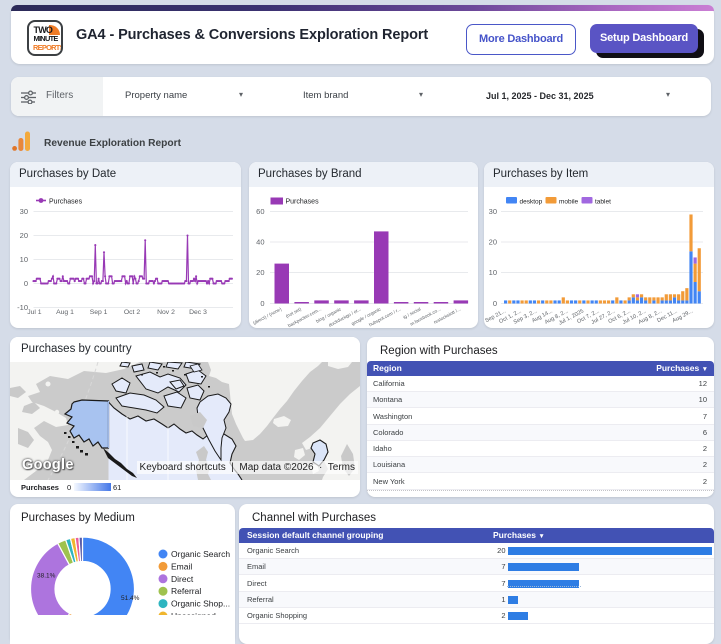 The height and width of the screenshot is (644, 721). Describe the element at coordinates (531, 202) in the screenshot. I see `svg-text: desktop` at that location.